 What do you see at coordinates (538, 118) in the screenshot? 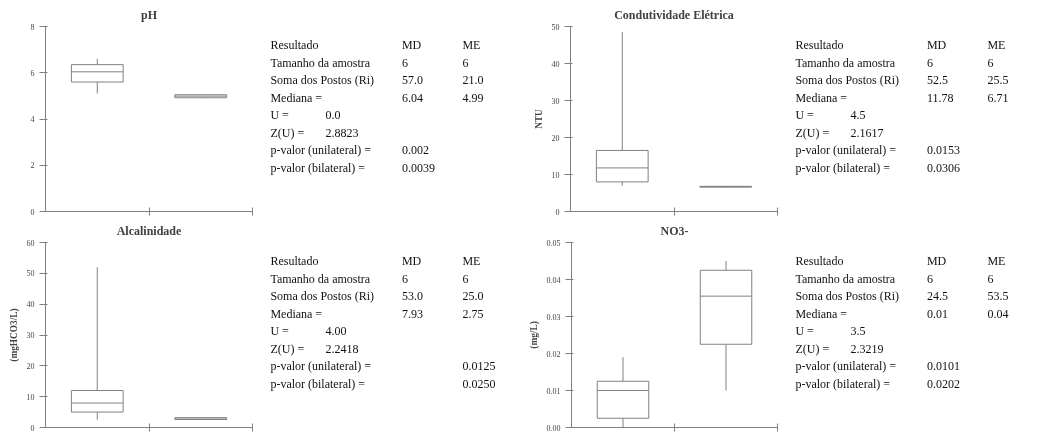
I see `y-axis-title: NTU` at bounding box center [538, 118].